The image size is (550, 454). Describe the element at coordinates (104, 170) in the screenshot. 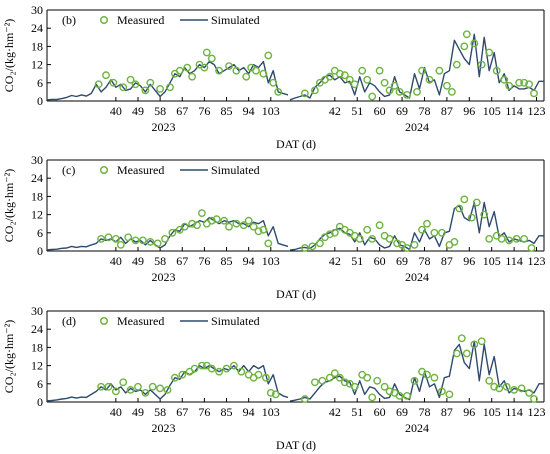

I see `legend-measured-marker` at that location.